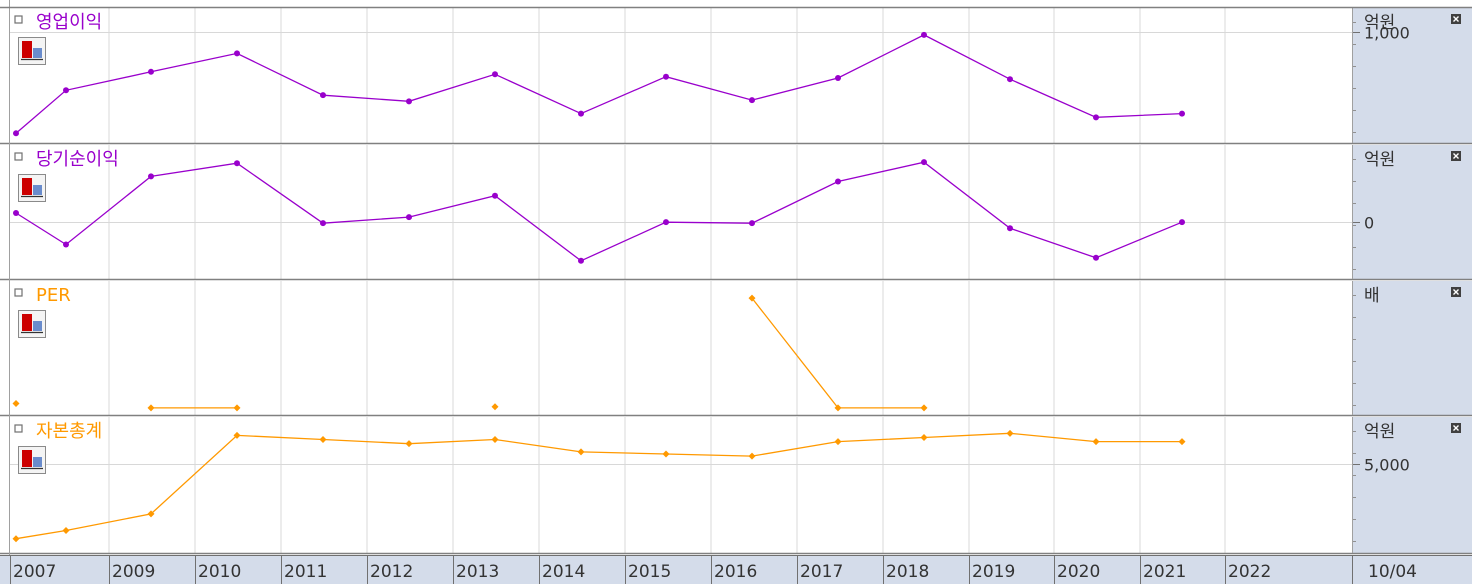  Describe the element at coordinates (69, 431) in the screenshot. I see `panel-title: 자본총계` at that location.